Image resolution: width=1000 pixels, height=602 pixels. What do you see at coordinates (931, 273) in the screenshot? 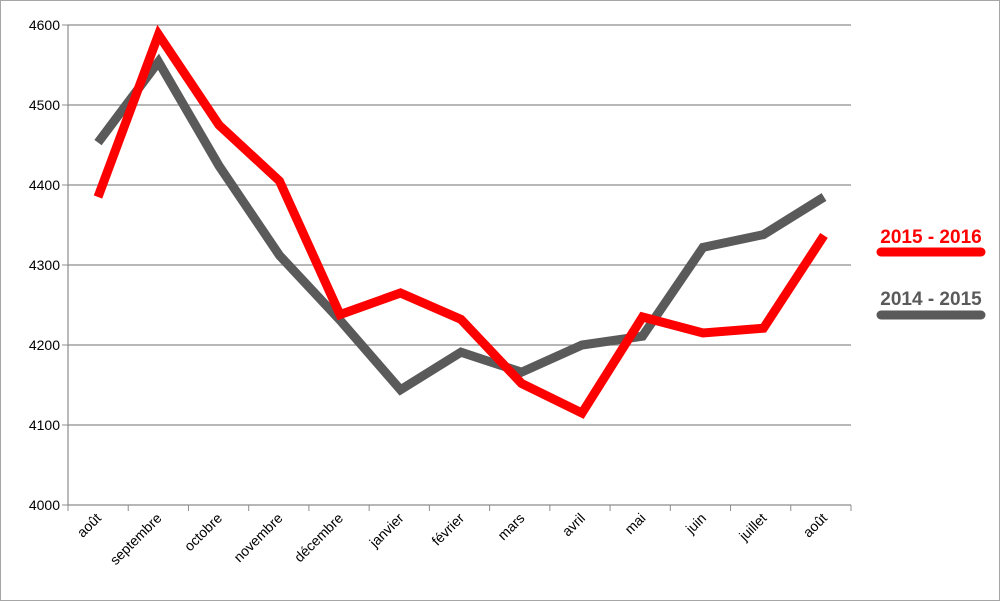
I see `legend: 2015 - 2016 2014 - 2015` at bounding box center [931, 273].